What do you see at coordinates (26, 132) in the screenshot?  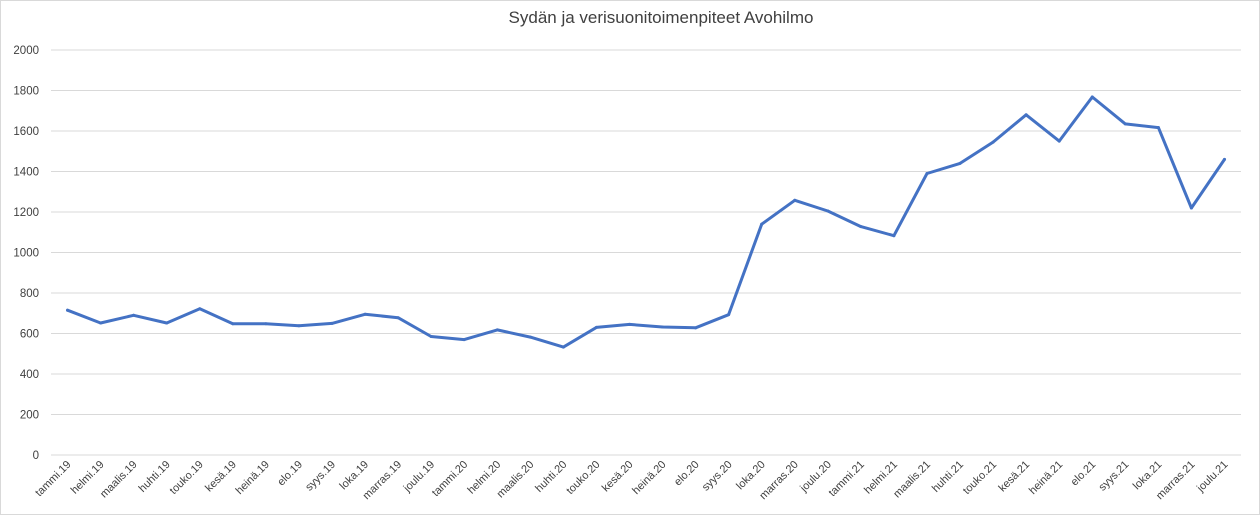 I see `y-tick-label: 1600` at bounding box center [26, 132].